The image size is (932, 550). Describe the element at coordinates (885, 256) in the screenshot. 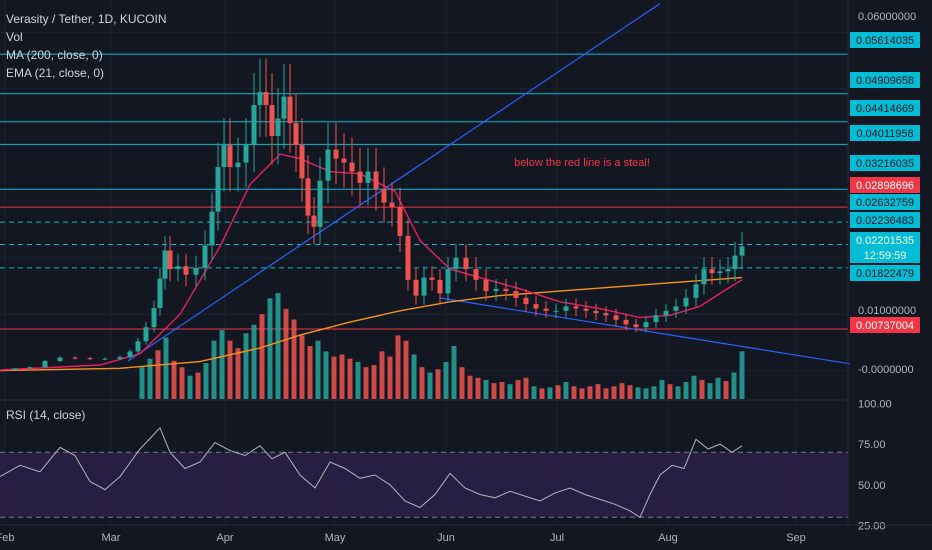

I see `price-axis-label: 12:59:59` at that location.